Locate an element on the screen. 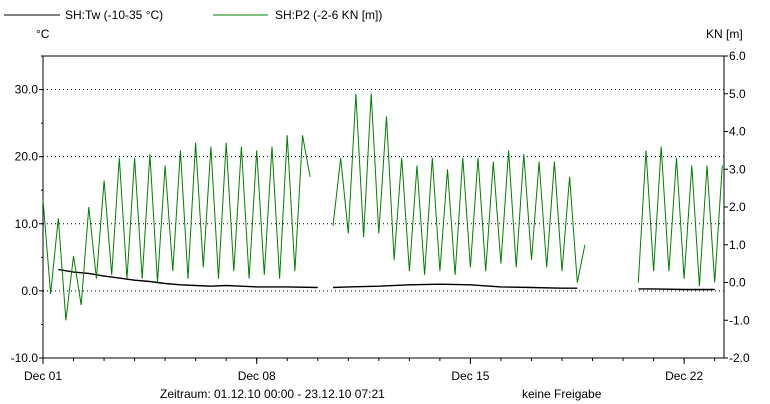 The image size is (770, 404). x-tick-label: Dec 01 is located at coordinates (43, 376).